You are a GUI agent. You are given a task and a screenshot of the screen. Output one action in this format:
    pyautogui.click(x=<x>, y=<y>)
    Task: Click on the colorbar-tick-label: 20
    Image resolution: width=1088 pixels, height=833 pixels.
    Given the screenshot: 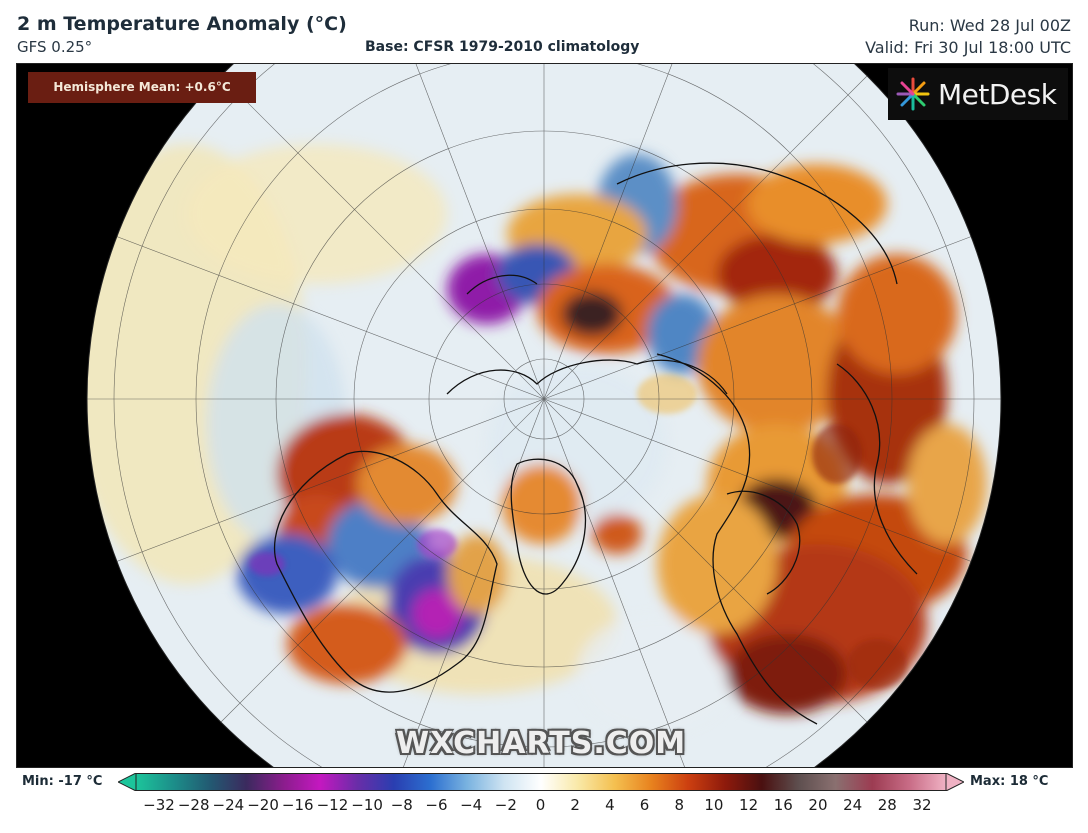 What is the action you would take?
    pyautogui.click(x=818, y=805)
    